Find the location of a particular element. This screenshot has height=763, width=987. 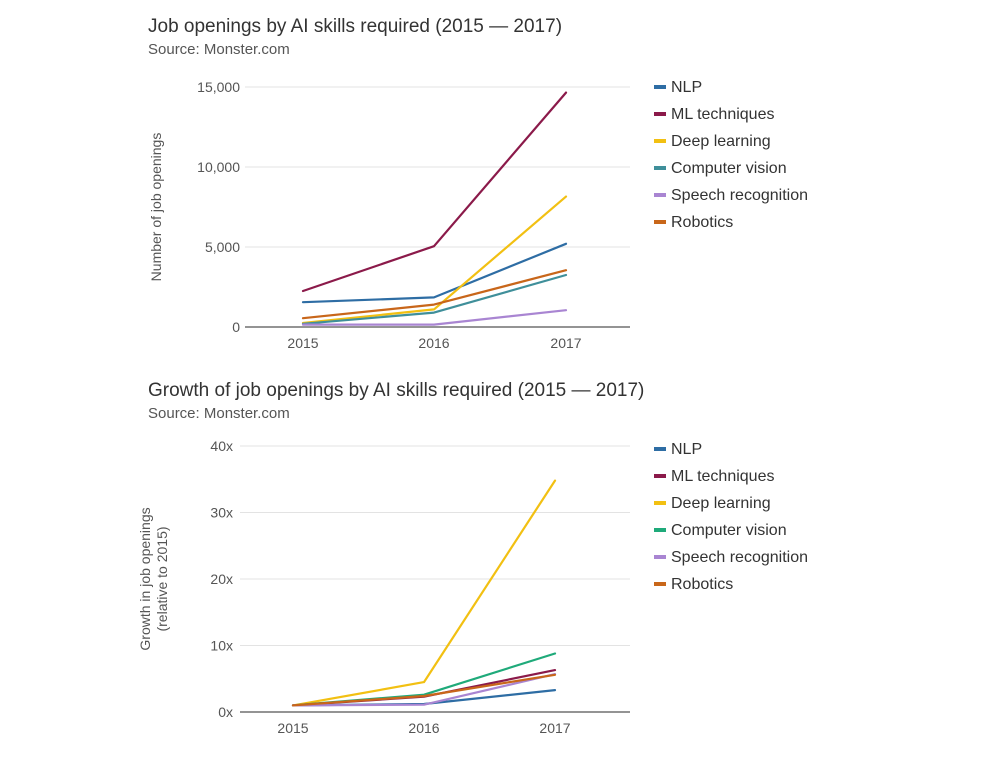

y-axis-title: Growth in job openings(relative to 2015) is located at coordinates (153, 578).